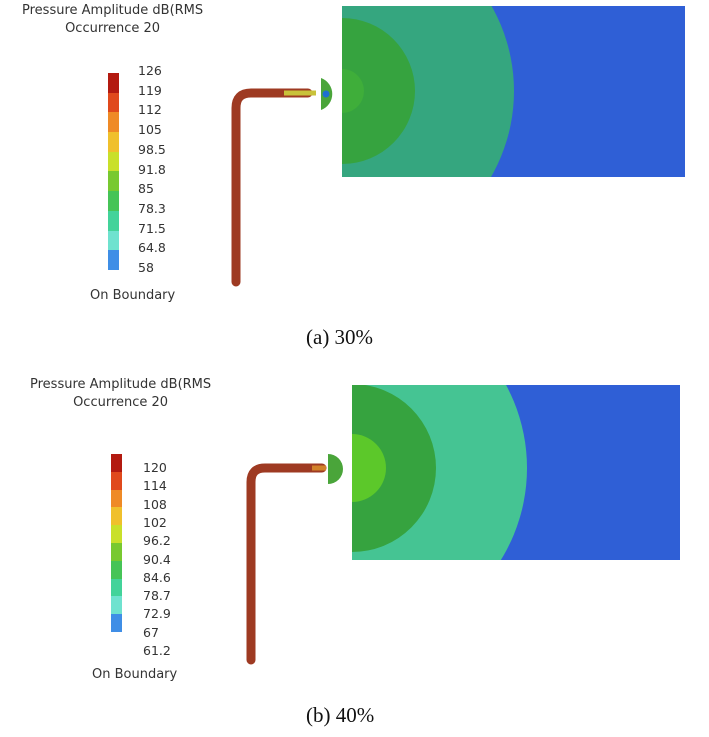  What do you see at coordinates (150, 70) in the screenshot?
I see `color-scale-tick-label: 126` at bounding box center [150, 70].